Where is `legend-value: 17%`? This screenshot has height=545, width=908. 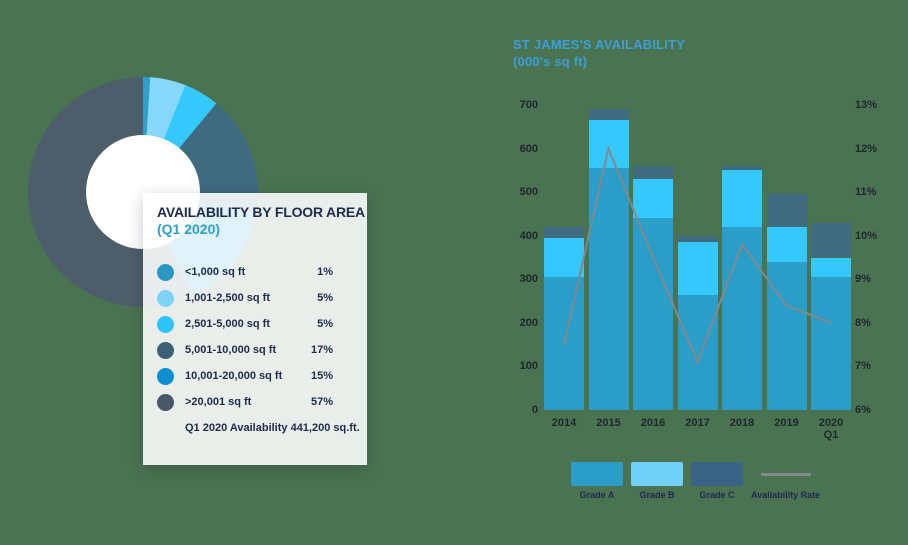
legend-value: 17% is located at coordinates (321, 350).